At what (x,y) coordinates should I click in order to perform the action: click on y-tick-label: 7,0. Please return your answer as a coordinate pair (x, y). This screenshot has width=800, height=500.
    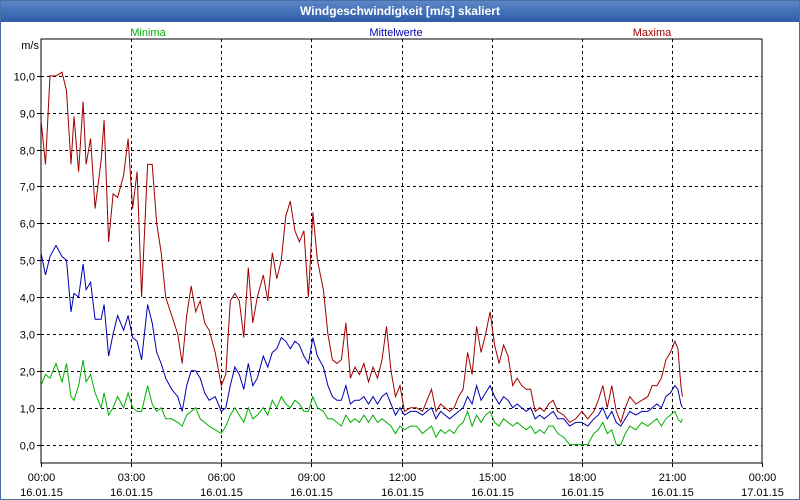
    Looking at the image, I should click on (27, 188).